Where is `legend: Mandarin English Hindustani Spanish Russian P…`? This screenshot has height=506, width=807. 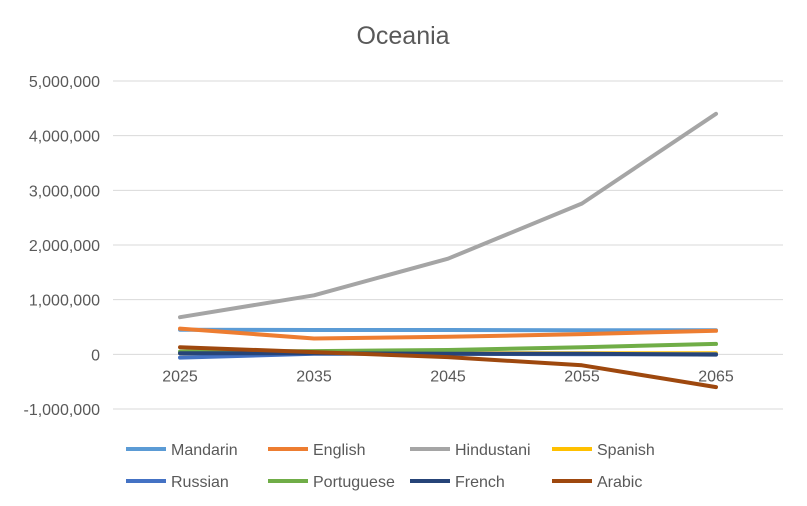 legend: Mandarin English Hindustani Spanish Russian P… is located at coordinates (390, 466).